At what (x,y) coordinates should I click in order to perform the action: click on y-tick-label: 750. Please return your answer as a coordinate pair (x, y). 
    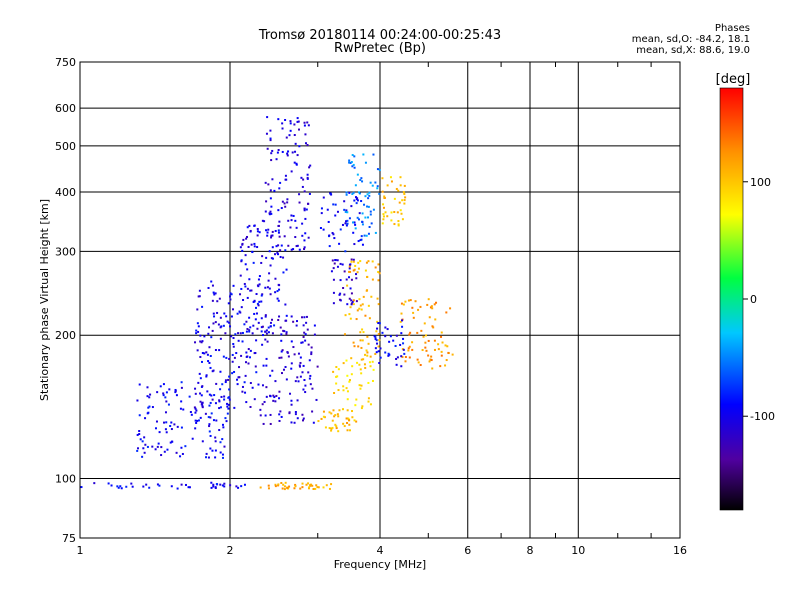
    Looking at the image, I should click on (65, 62).